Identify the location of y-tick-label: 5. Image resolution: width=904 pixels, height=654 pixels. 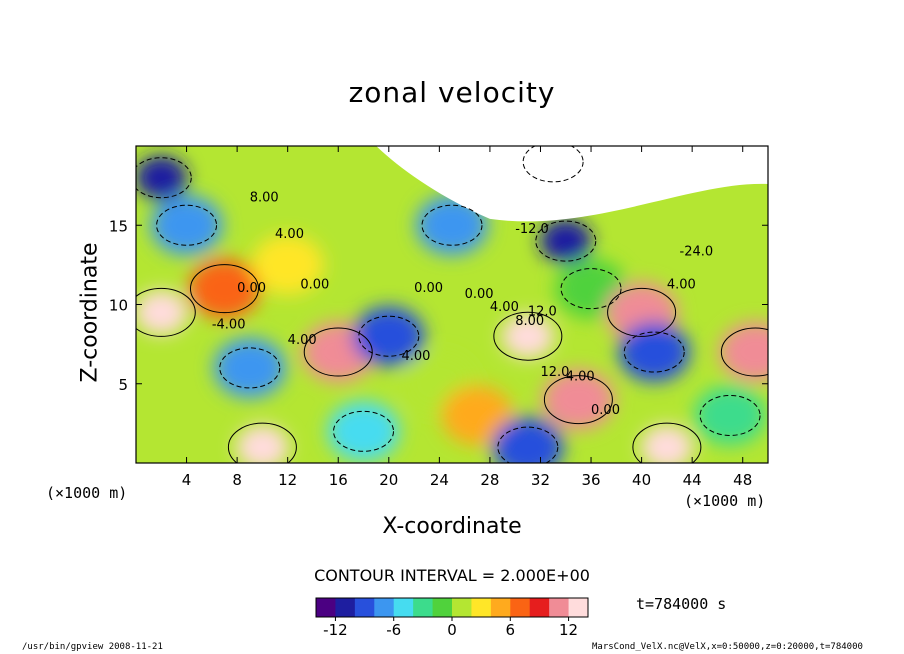
(123, 385).